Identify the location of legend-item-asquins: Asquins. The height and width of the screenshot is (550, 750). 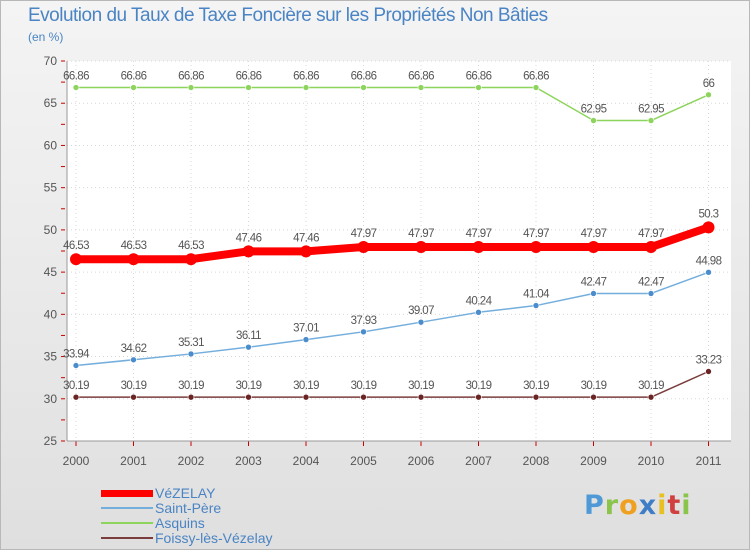
(153, 523).